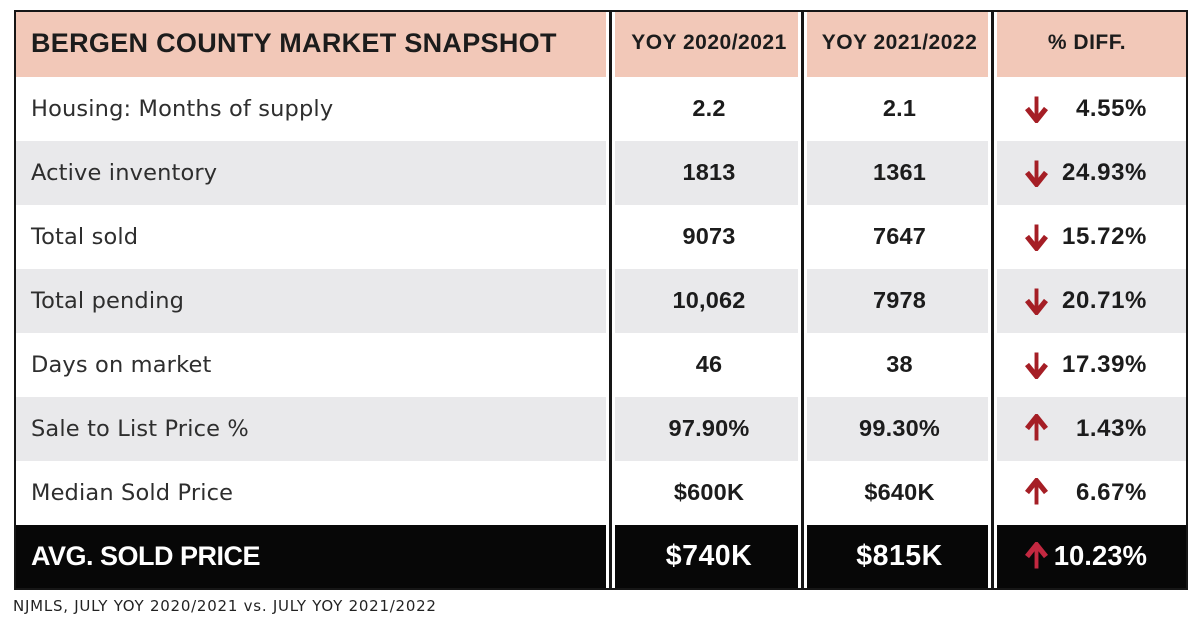 This screenshot has width=1200, height=625. Describe the element at coordinates (140, 428) in the screenshot. I see `row-label: Sale to List Price %` at that location.